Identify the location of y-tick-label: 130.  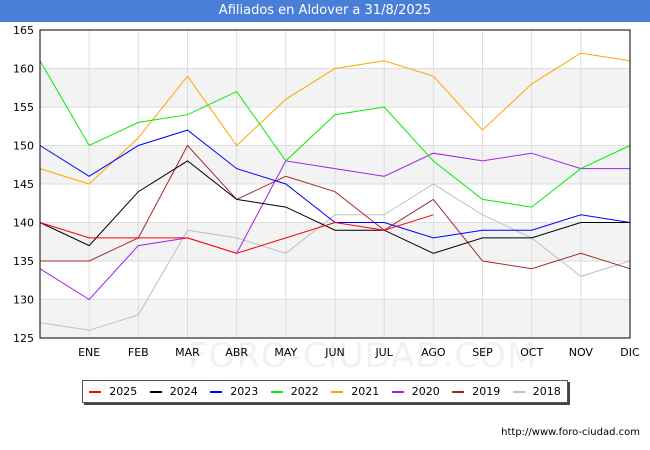
(23, 300).